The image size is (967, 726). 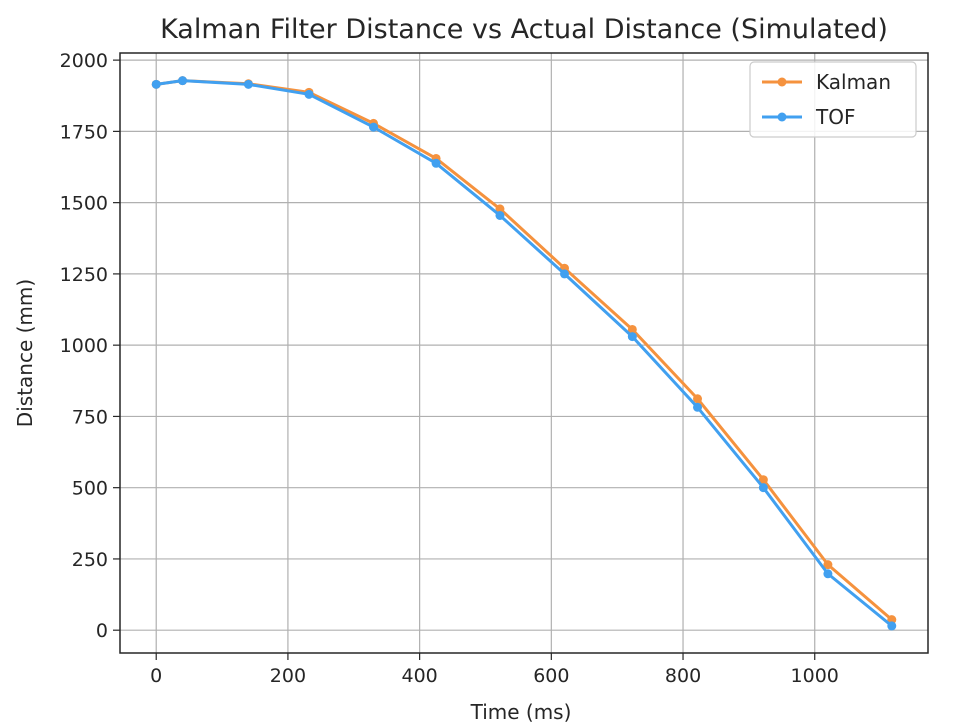 I want to click on x-tick-label: 600, so click(x=551, y=676).